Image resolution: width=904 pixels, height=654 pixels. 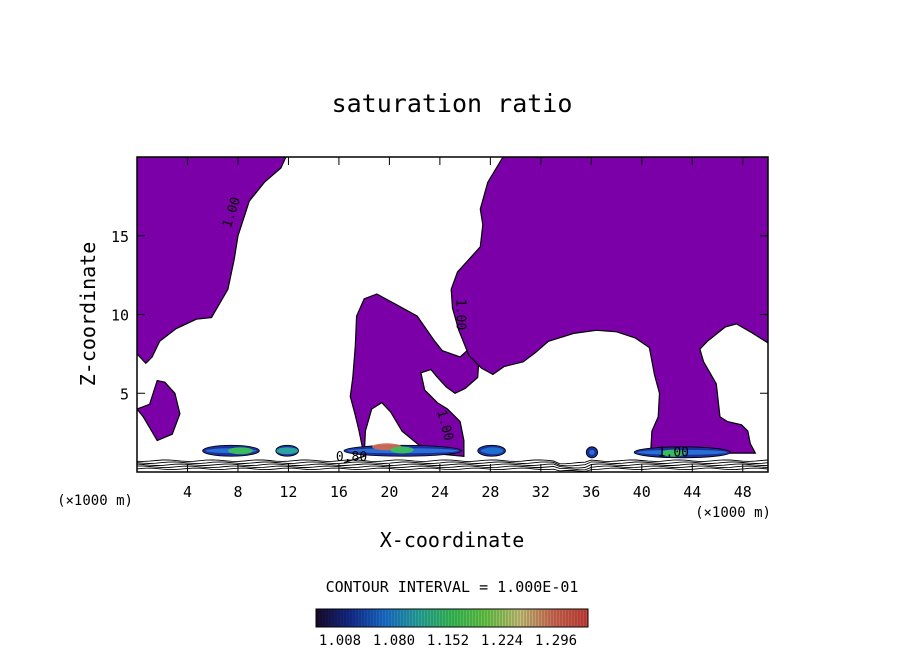 I want to click on x-tick-label: 16, so click(x=339, y=492).